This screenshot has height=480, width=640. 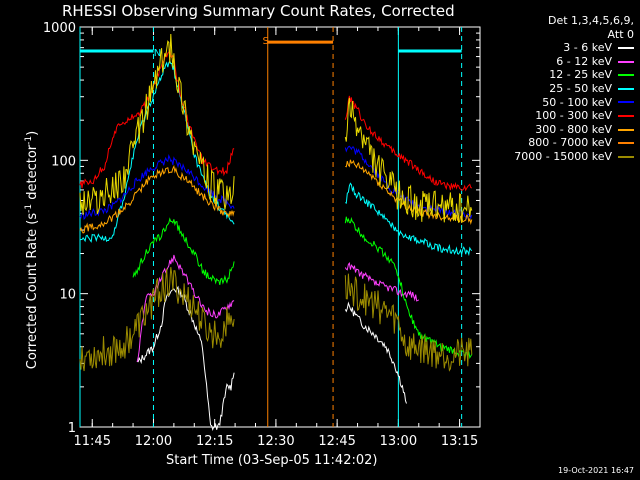 I want to click on y-axis-label: Corrected Count Rate (s-1 detector-1), so click(x=32, y=250).